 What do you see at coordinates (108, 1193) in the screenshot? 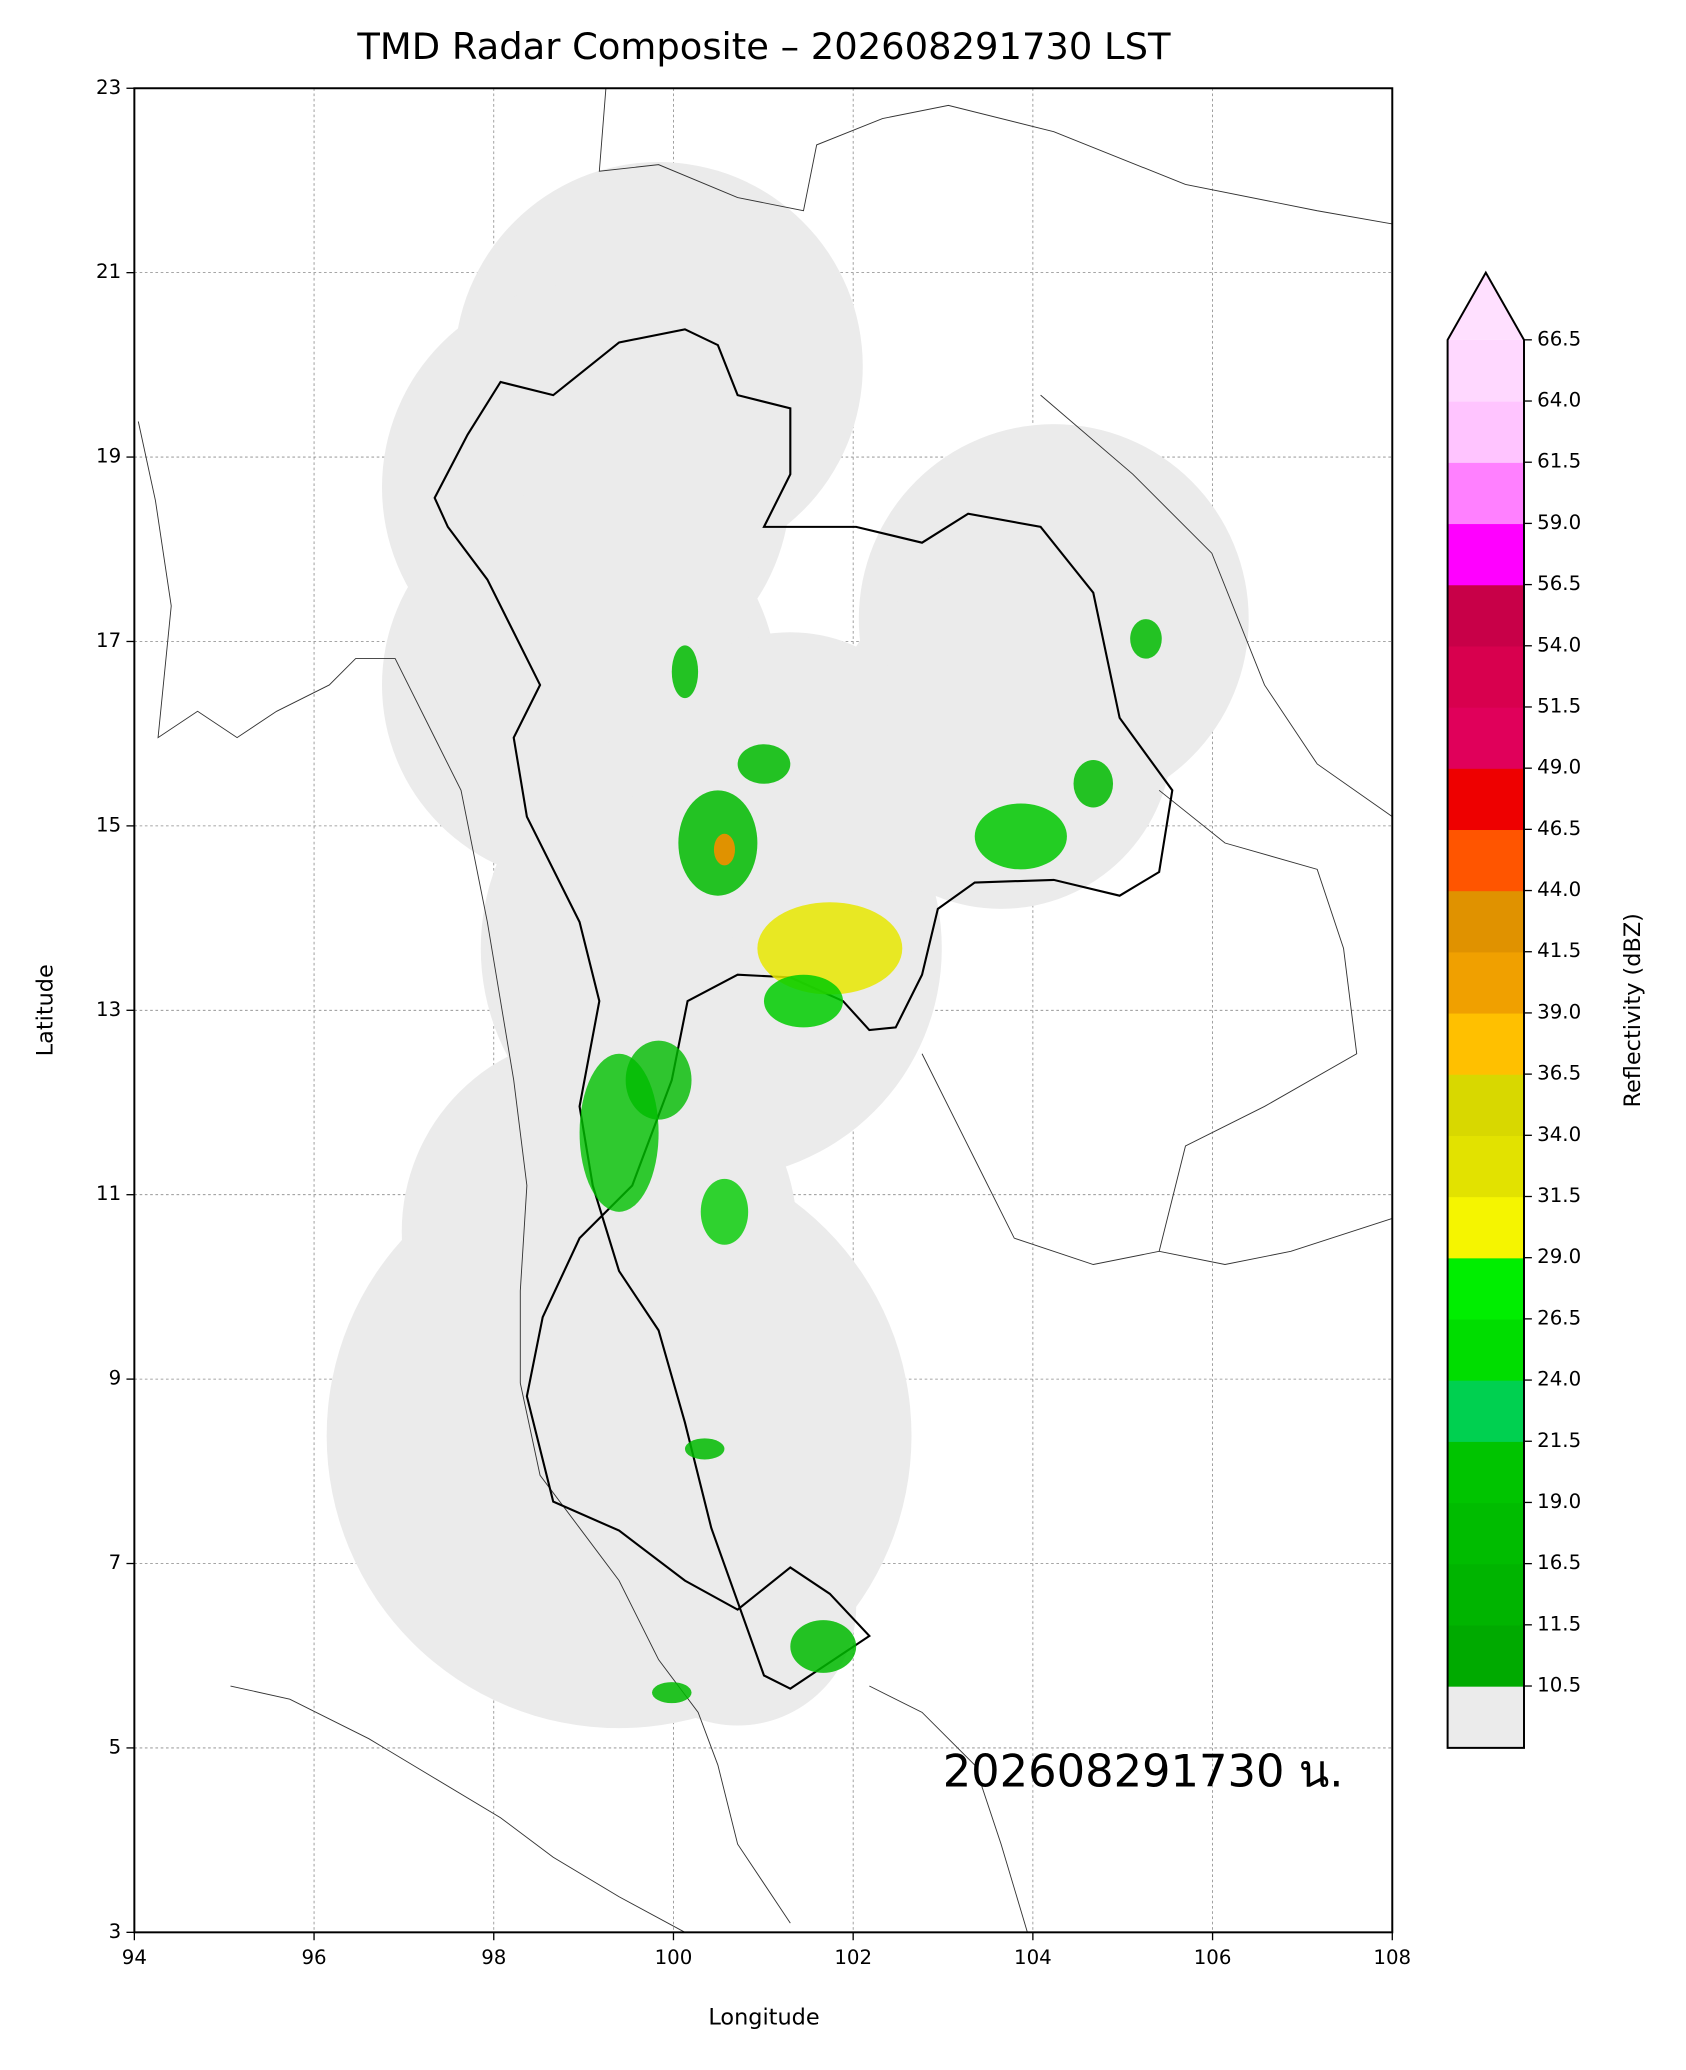
I see `y-tick-label: 11` at bounding box center [108, 1193].